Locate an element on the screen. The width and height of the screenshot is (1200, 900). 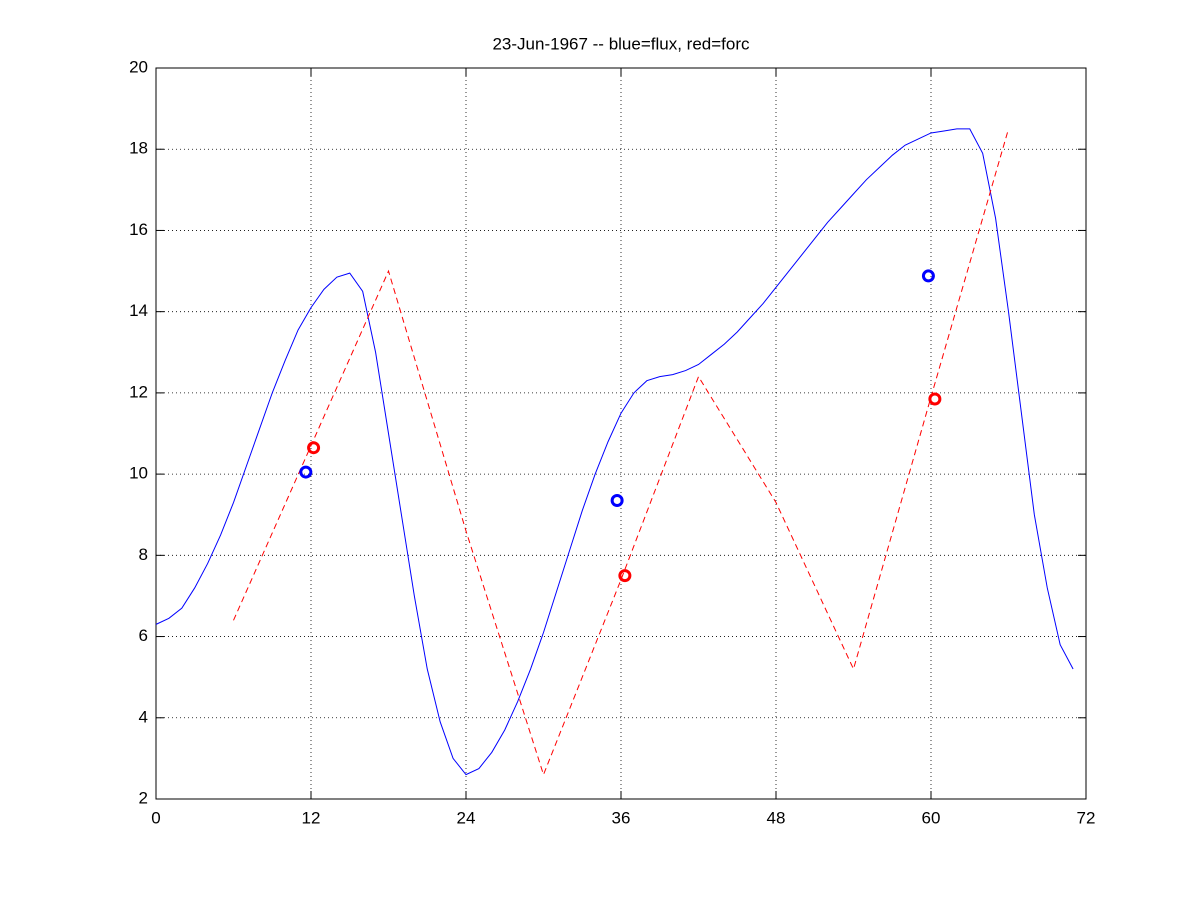
x-tick-label: 48 is located at coordinates (776, 817).